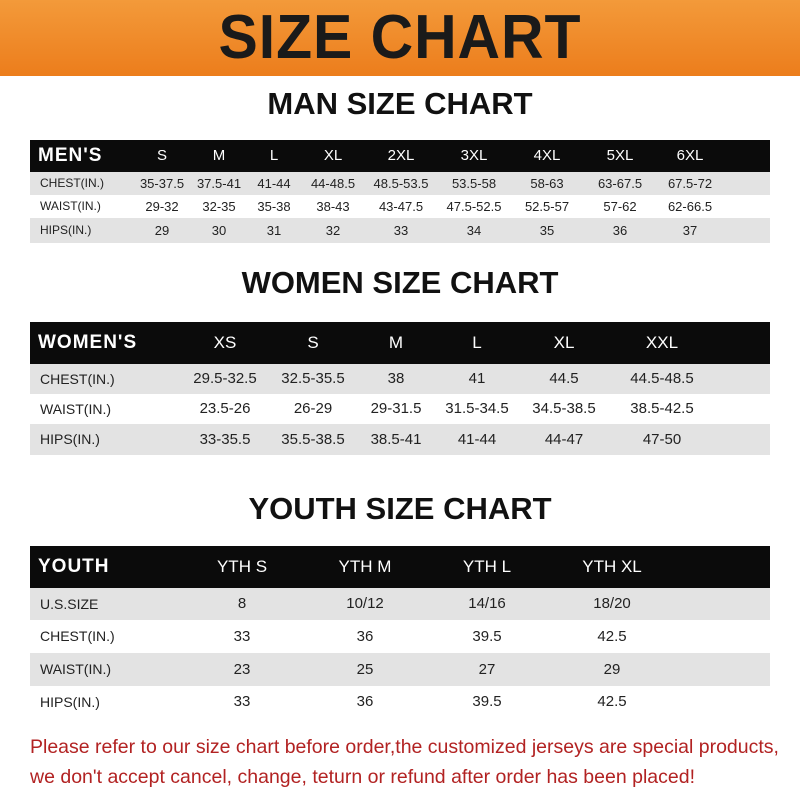  What do you see at coordinates (70, 155) in the screenshot?
I see `table-header-label: MEN'S` at bounding box center [70, 155].